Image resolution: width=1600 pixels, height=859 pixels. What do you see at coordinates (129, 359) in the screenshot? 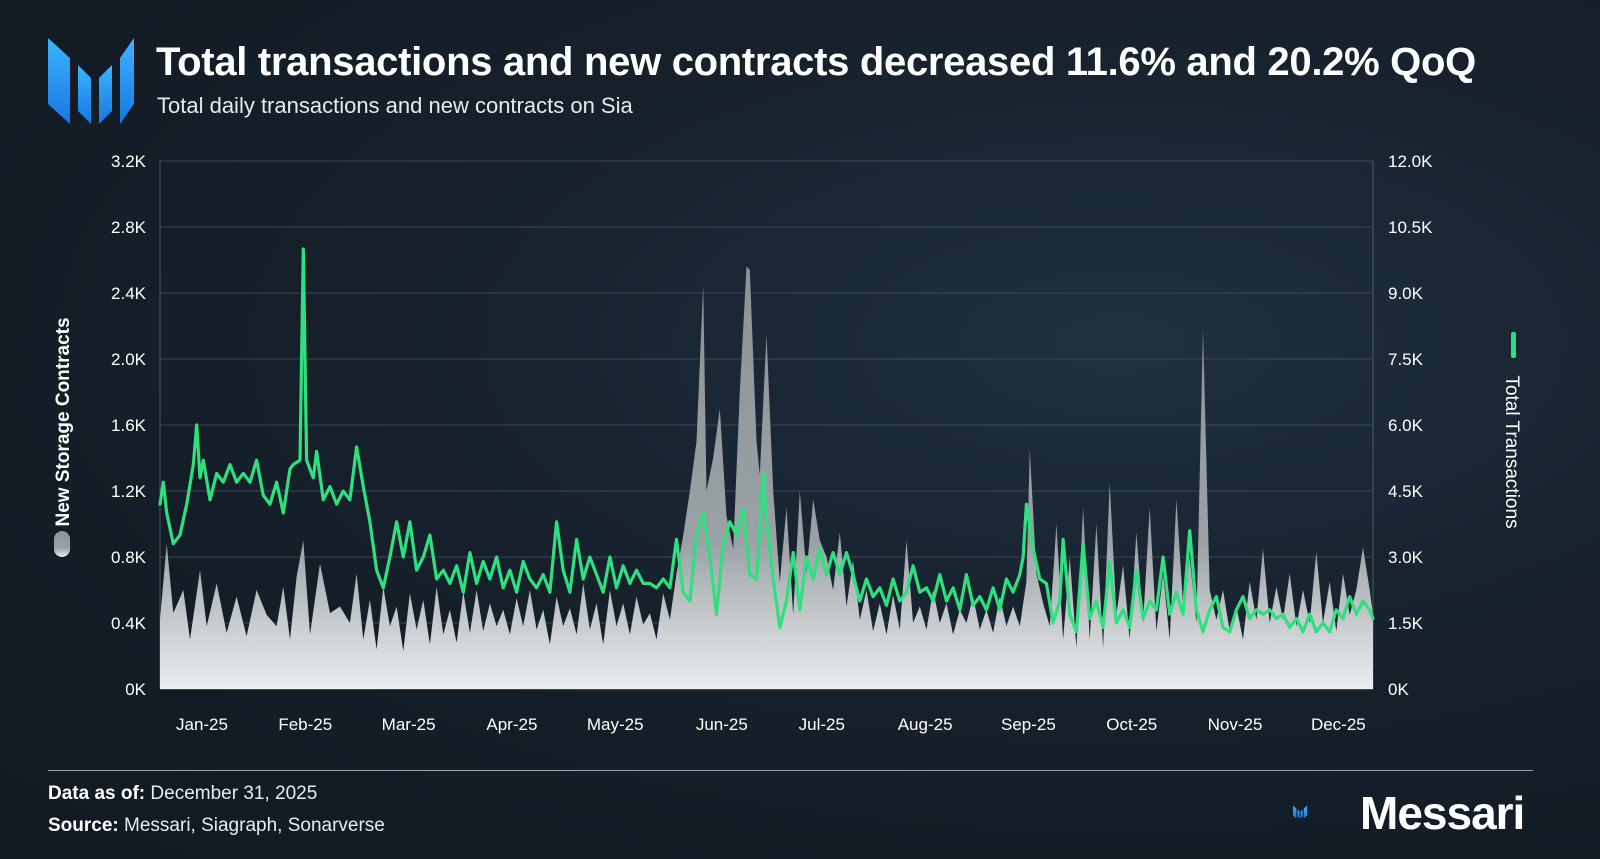
I see `left-tick-label: 2.0K` at bounding box center [129, 359].